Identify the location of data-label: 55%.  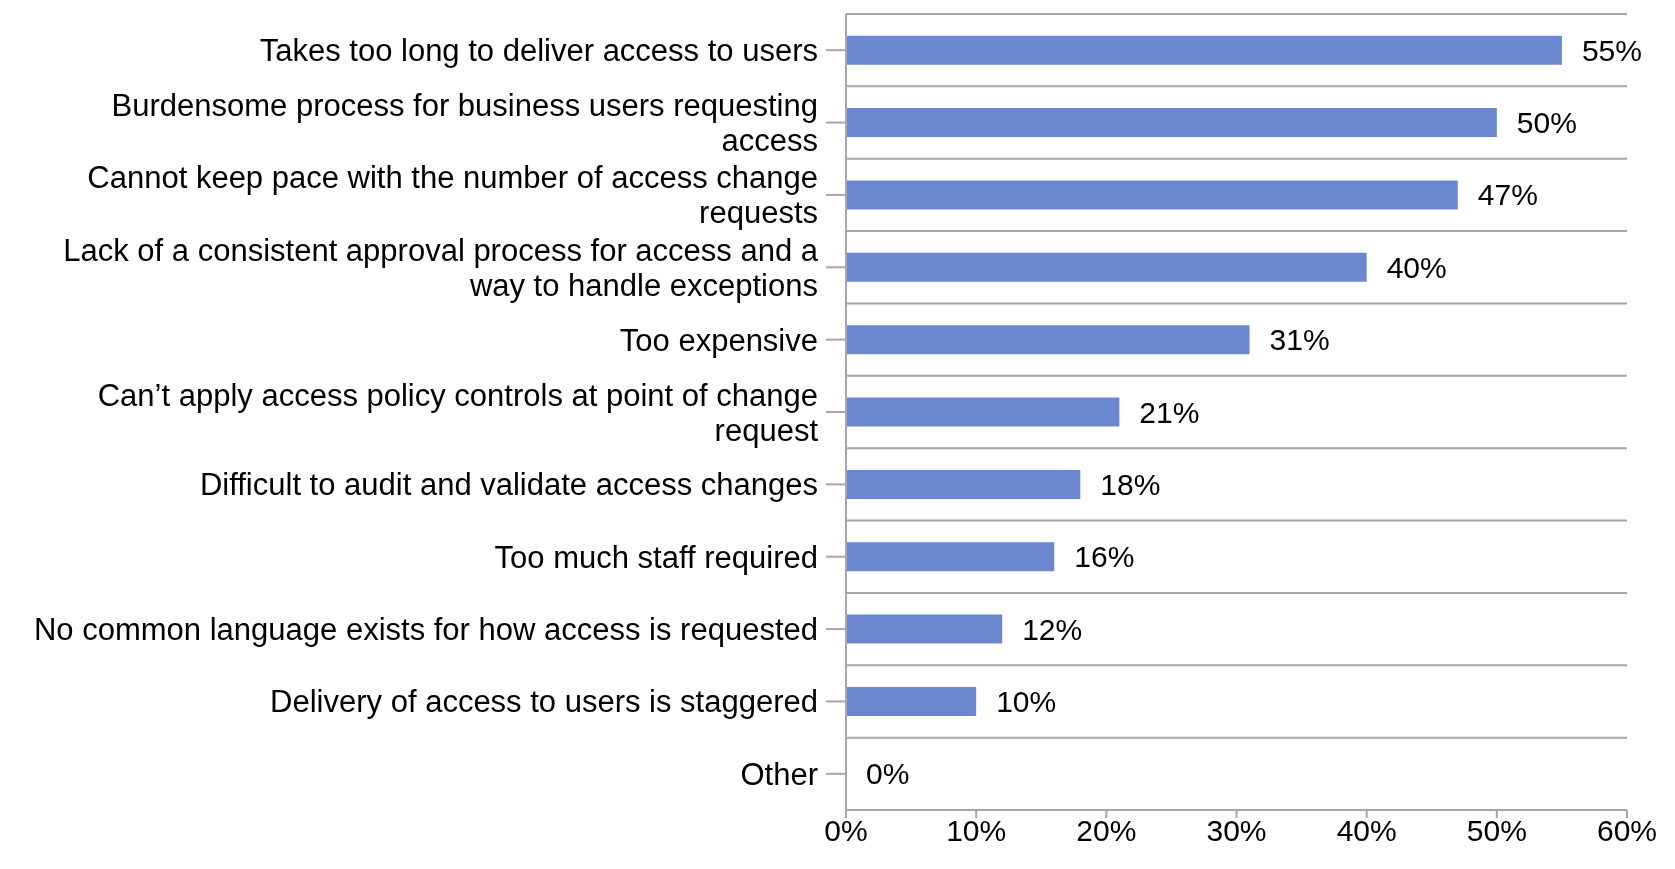
(1611, 50).